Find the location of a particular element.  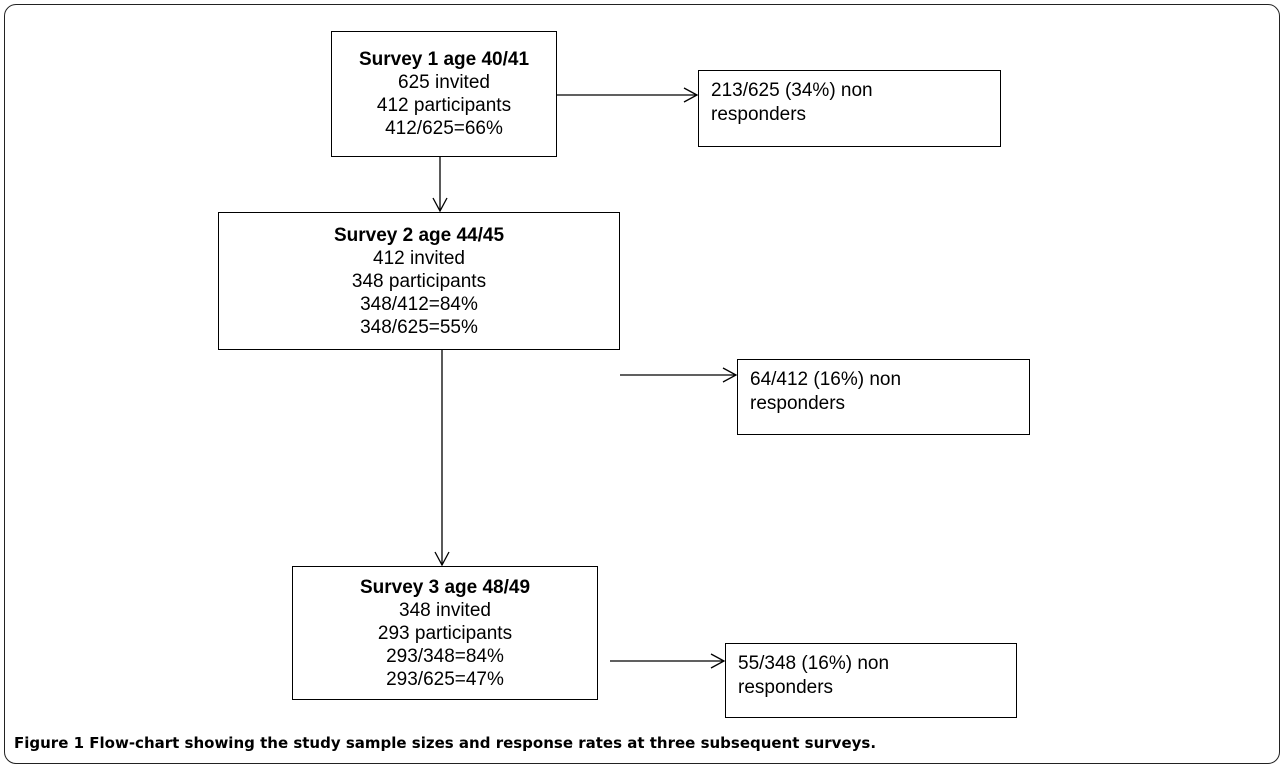

non-responders-3-line2: responders is located at coordinates (786, 687).